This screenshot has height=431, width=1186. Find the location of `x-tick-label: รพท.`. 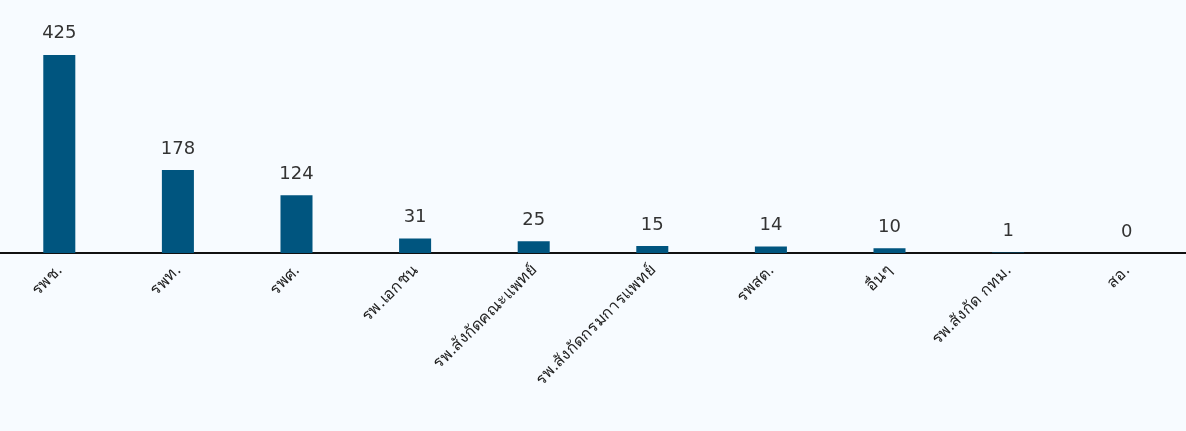

x-tick-label: รพท. is located at coordinates (165, 280).